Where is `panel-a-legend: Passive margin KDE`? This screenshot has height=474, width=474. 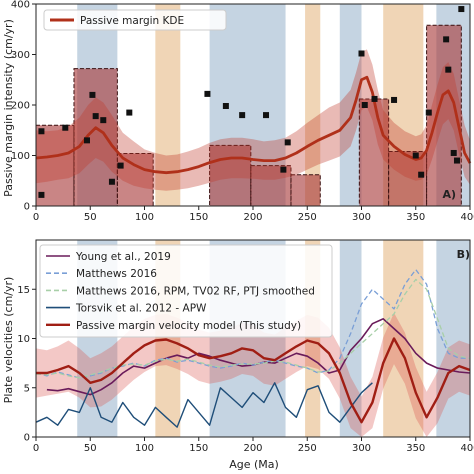
panel-a-legend: Passive margin KDE is located at coordinates (135, 20).